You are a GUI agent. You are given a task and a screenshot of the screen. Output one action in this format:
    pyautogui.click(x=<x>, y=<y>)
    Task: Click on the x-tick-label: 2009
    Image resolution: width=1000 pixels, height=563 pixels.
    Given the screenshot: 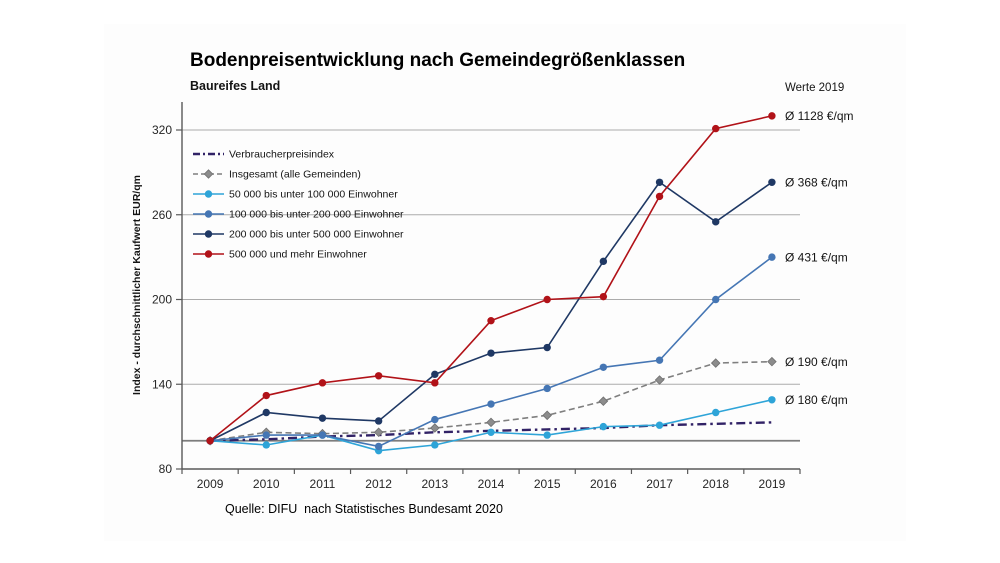 What is the action you would take?
    pyautogui.click(x=210, y=484)
    